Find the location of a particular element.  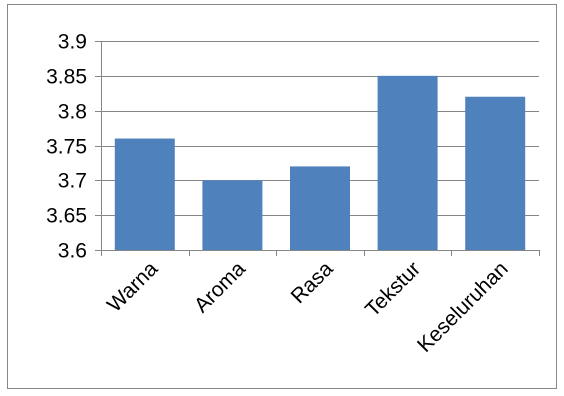

y-tick-label: 3.75 is located at coordinates (66, 147).